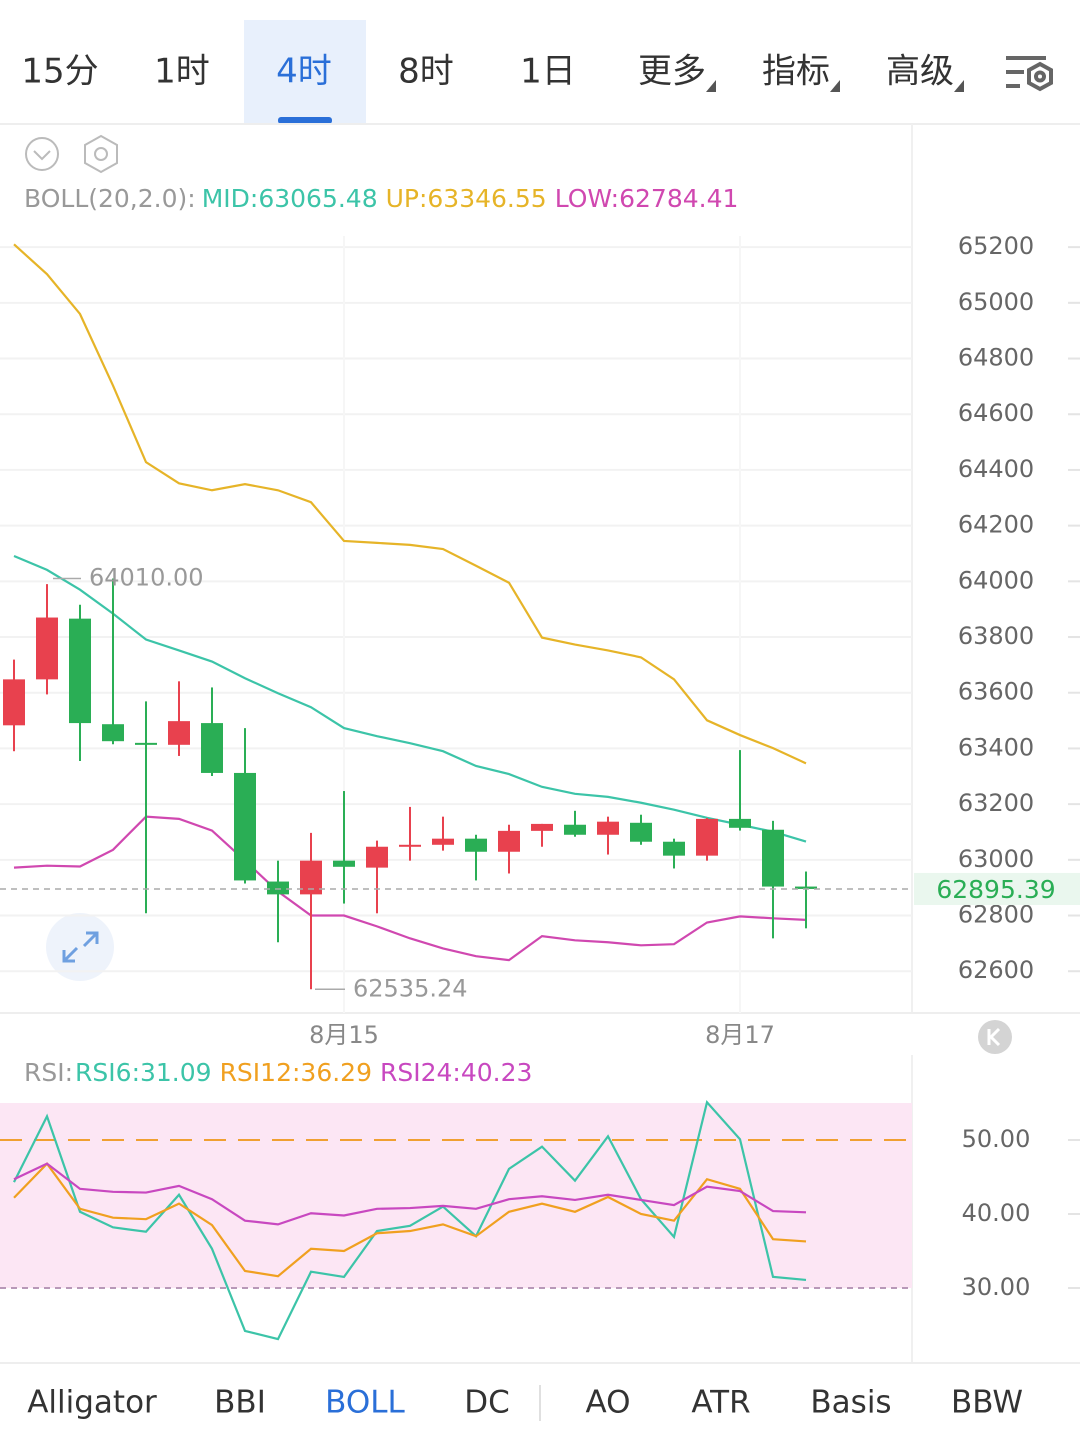  I want to click on icon-dot, so click(1040, 76).